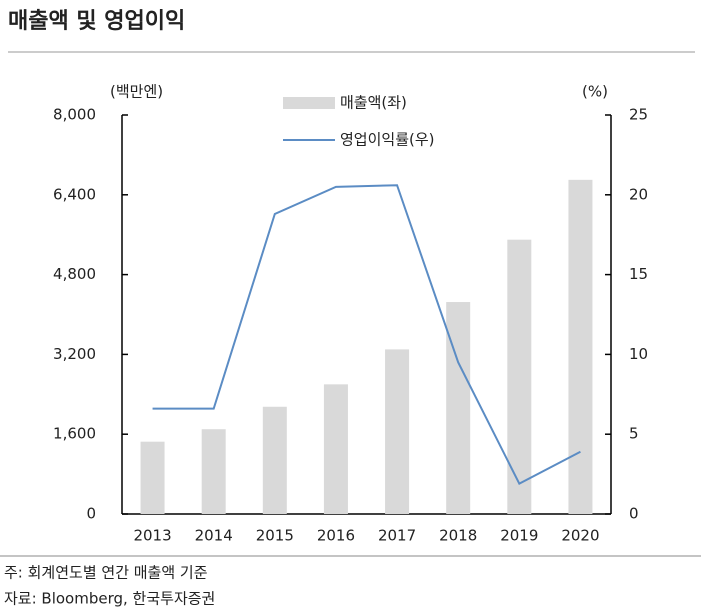 This screenshot has height=612, width=701. Describe the element at coordinates (152, 536) in the screenshot. I see `x-tick-label: 2013` at that location.